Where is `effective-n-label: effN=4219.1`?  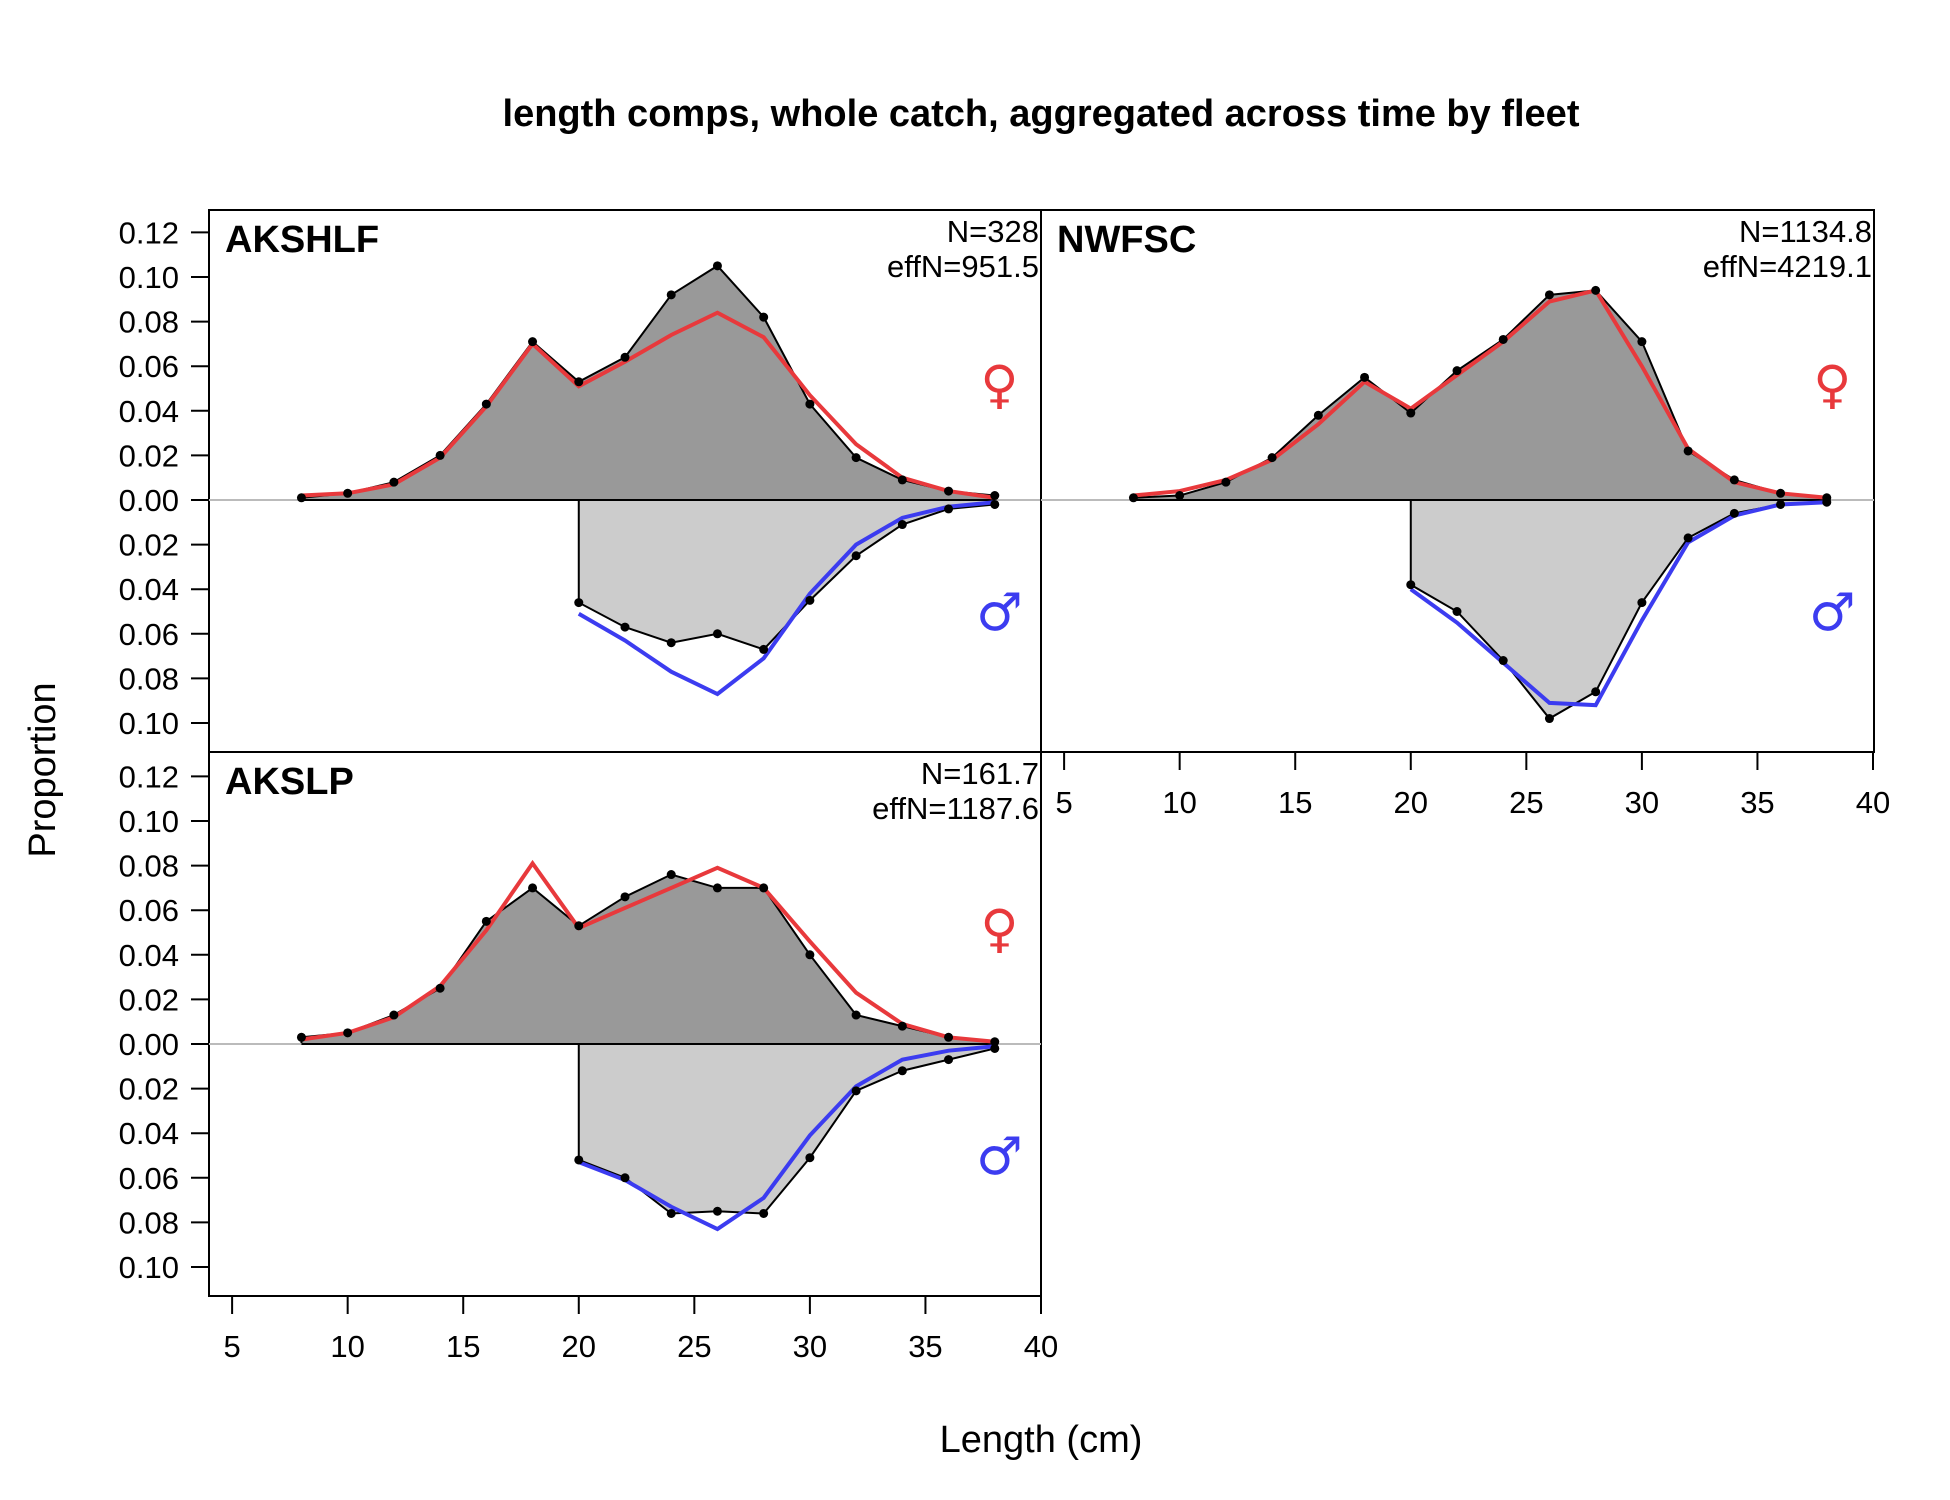
effective-n-label: effN=4219.1 is located at coordinates (1787, 266).